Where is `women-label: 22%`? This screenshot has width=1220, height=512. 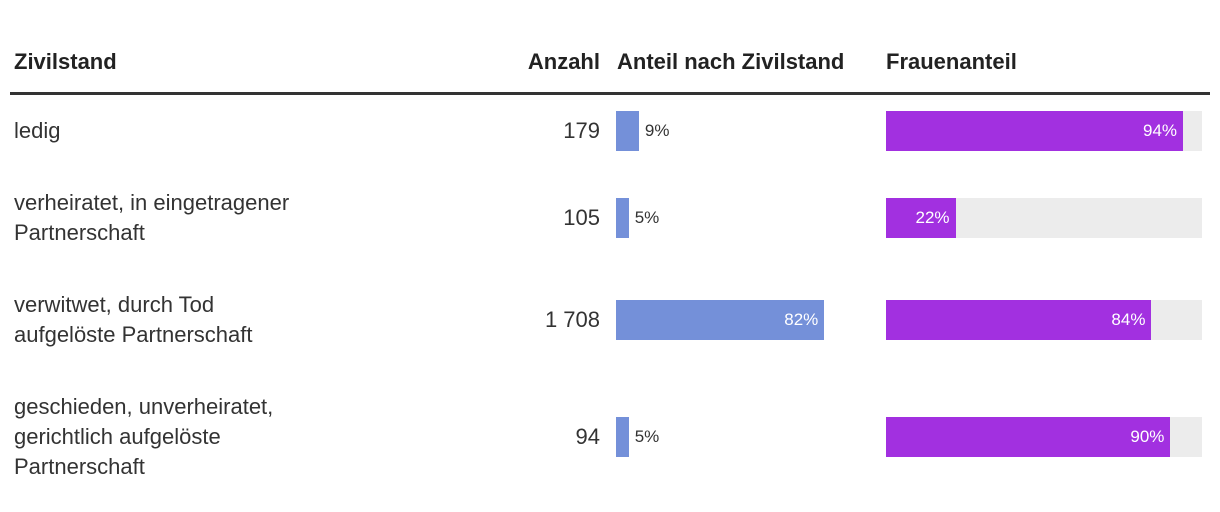
women-label: 22% is located at coordinates (932, 217).